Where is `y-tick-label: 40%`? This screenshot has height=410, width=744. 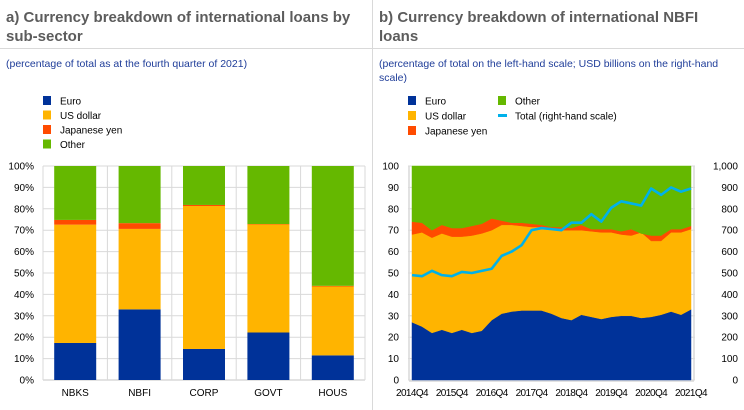 y-tick-label: 40% is located at coordinates (24, 295).